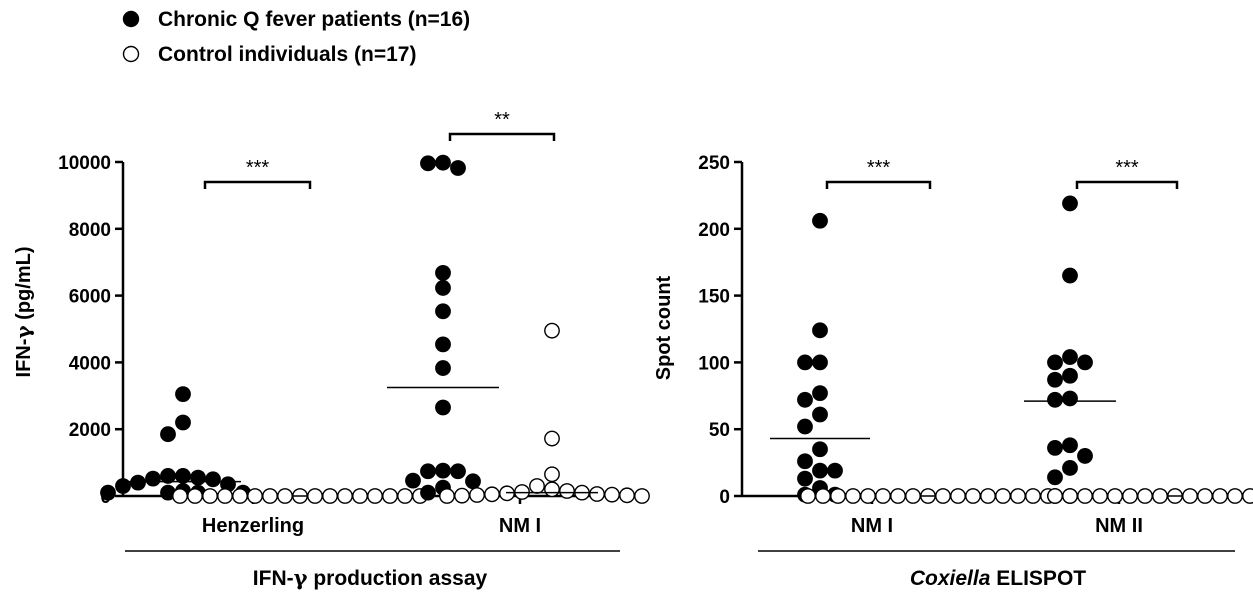  I want to click on y-tick-label: 10000, so click(84, 163).